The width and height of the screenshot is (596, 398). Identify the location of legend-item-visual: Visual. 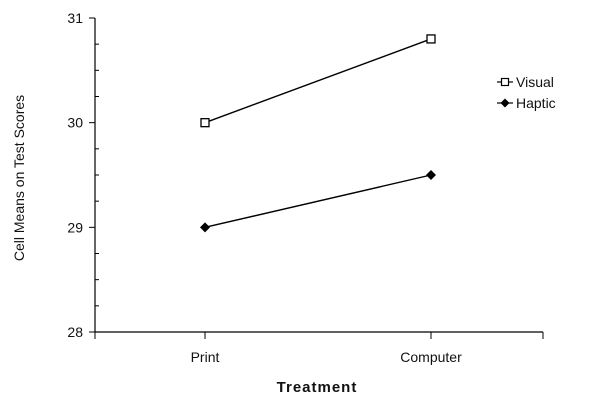
(525, 82).